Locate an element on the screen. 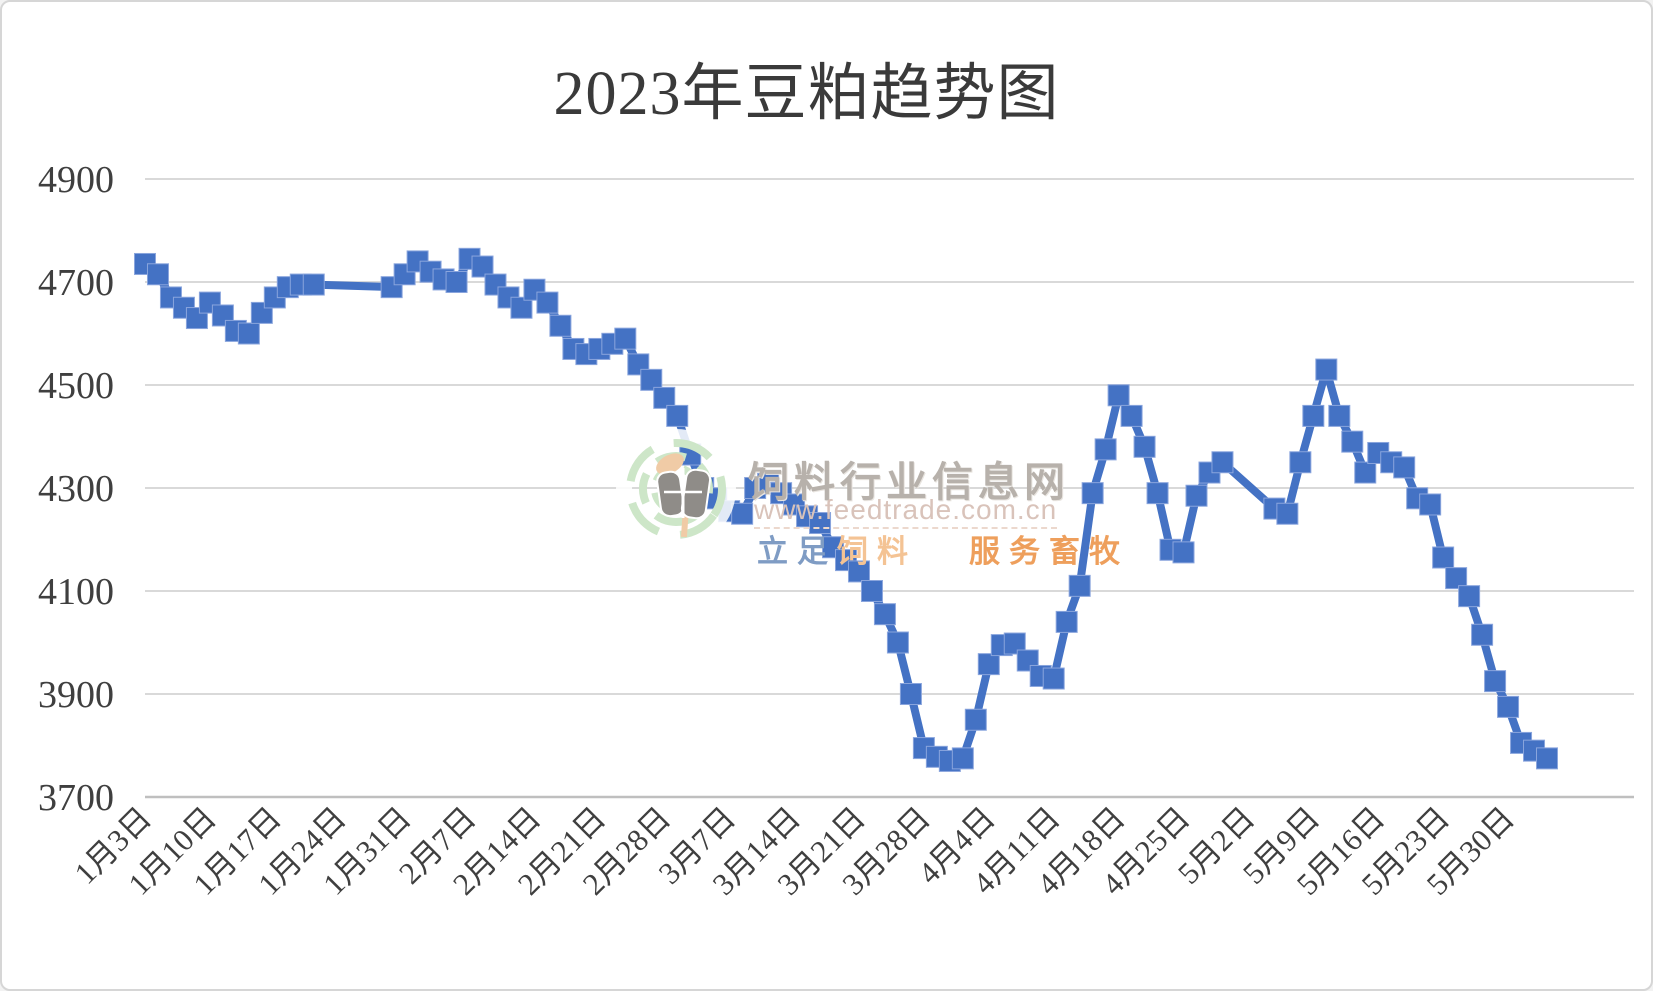 The width and height of the screenshot is (1653, 991). y-tick-label: 4300 is located at coordinates (76, 489).